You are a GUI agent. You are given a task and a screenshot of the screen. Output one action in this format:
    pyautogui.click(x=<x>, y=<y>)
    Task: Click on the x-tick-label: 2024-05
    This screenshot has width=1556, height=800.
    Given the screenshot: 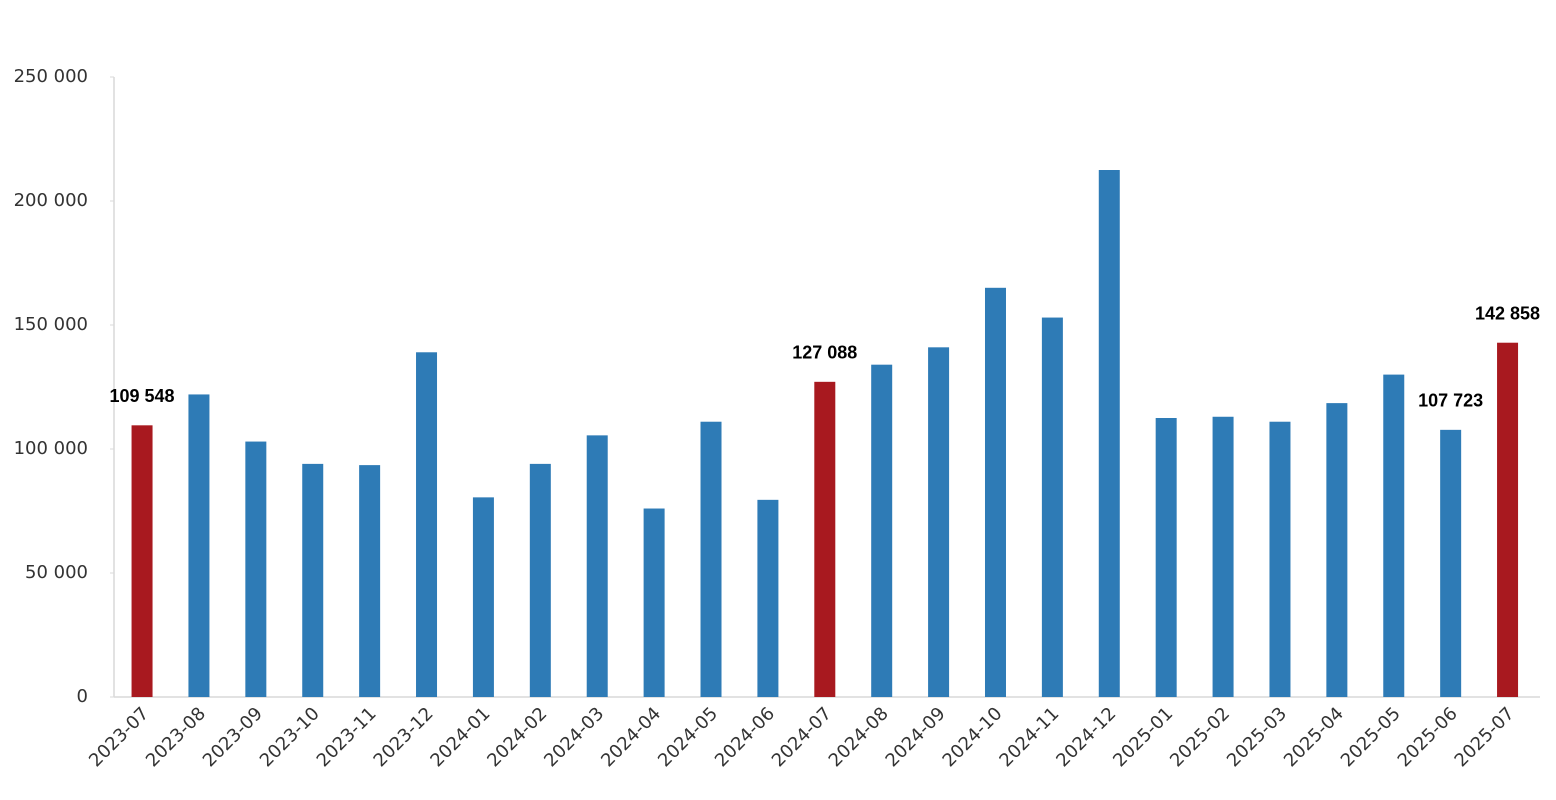 What is the action you would take?
    pyautogui.click(x=688, y=737)
    